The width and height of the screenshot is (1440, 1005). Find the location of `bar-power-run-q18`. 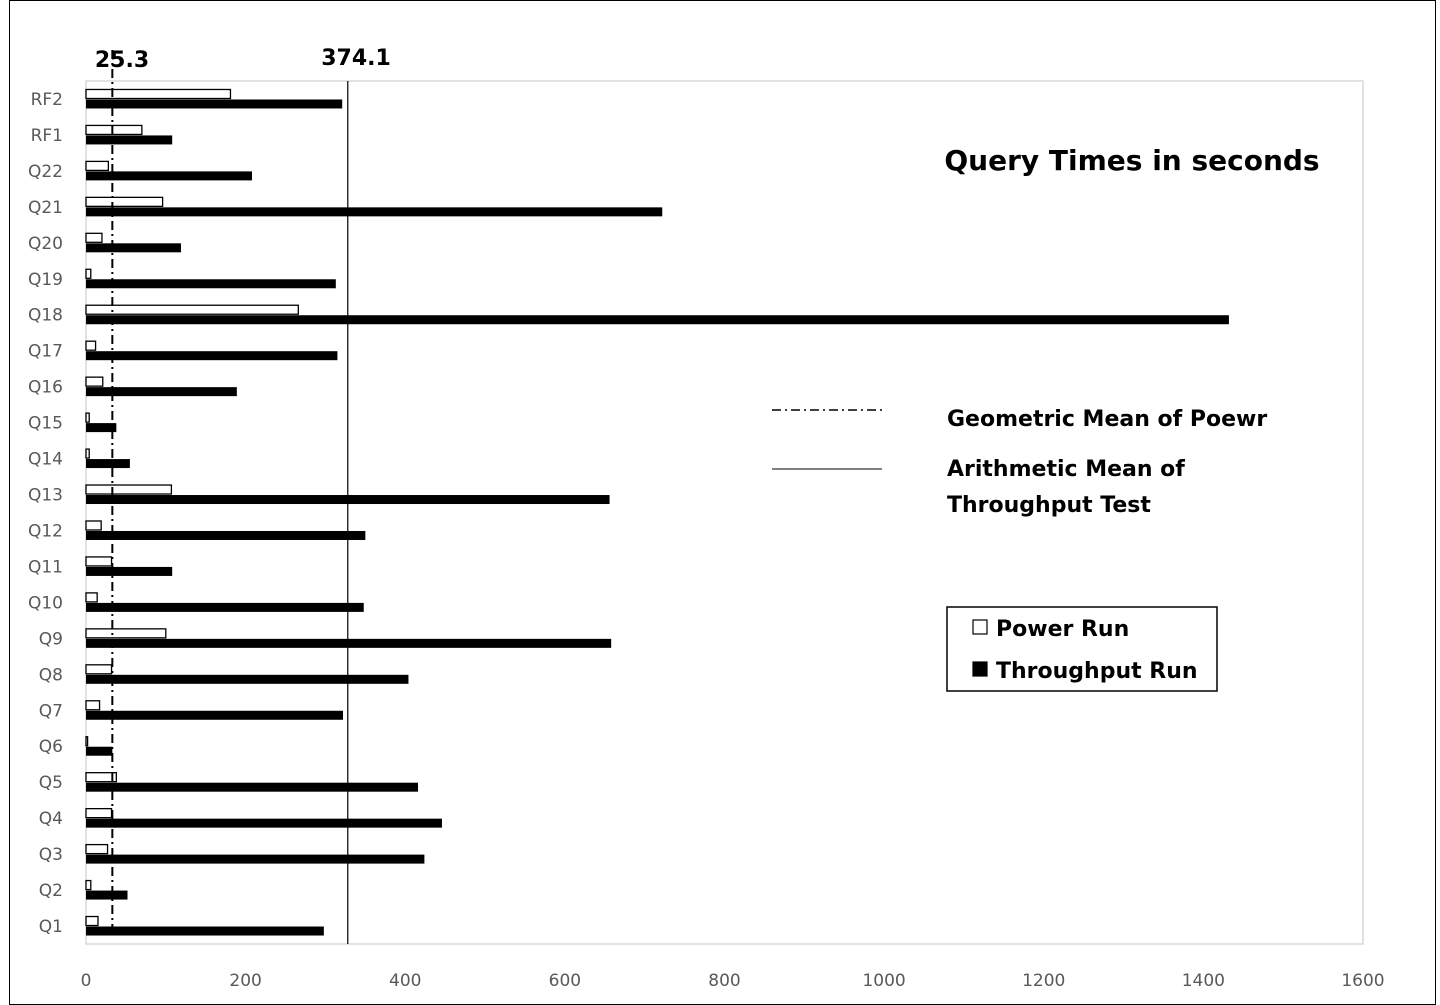

bar-power-run-q18 is located at coordinates (192, 309).